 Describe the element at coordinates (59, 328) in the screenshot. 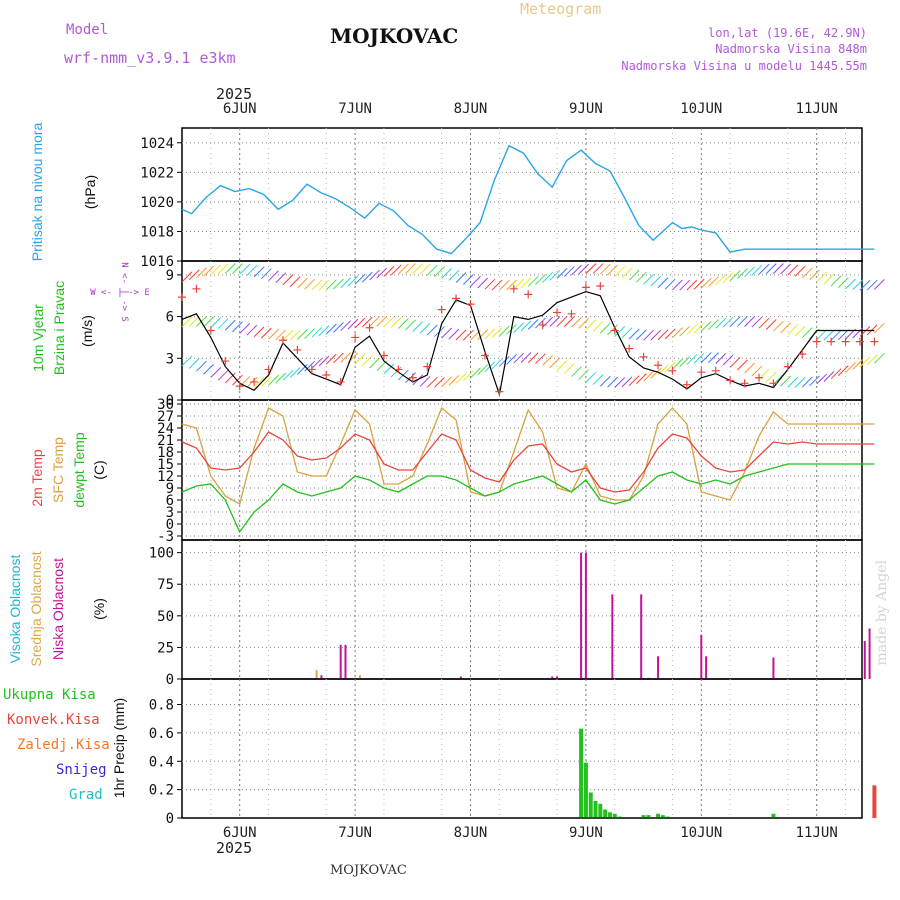

I see `wind-title-2: Brzina i Pravac` at that location.